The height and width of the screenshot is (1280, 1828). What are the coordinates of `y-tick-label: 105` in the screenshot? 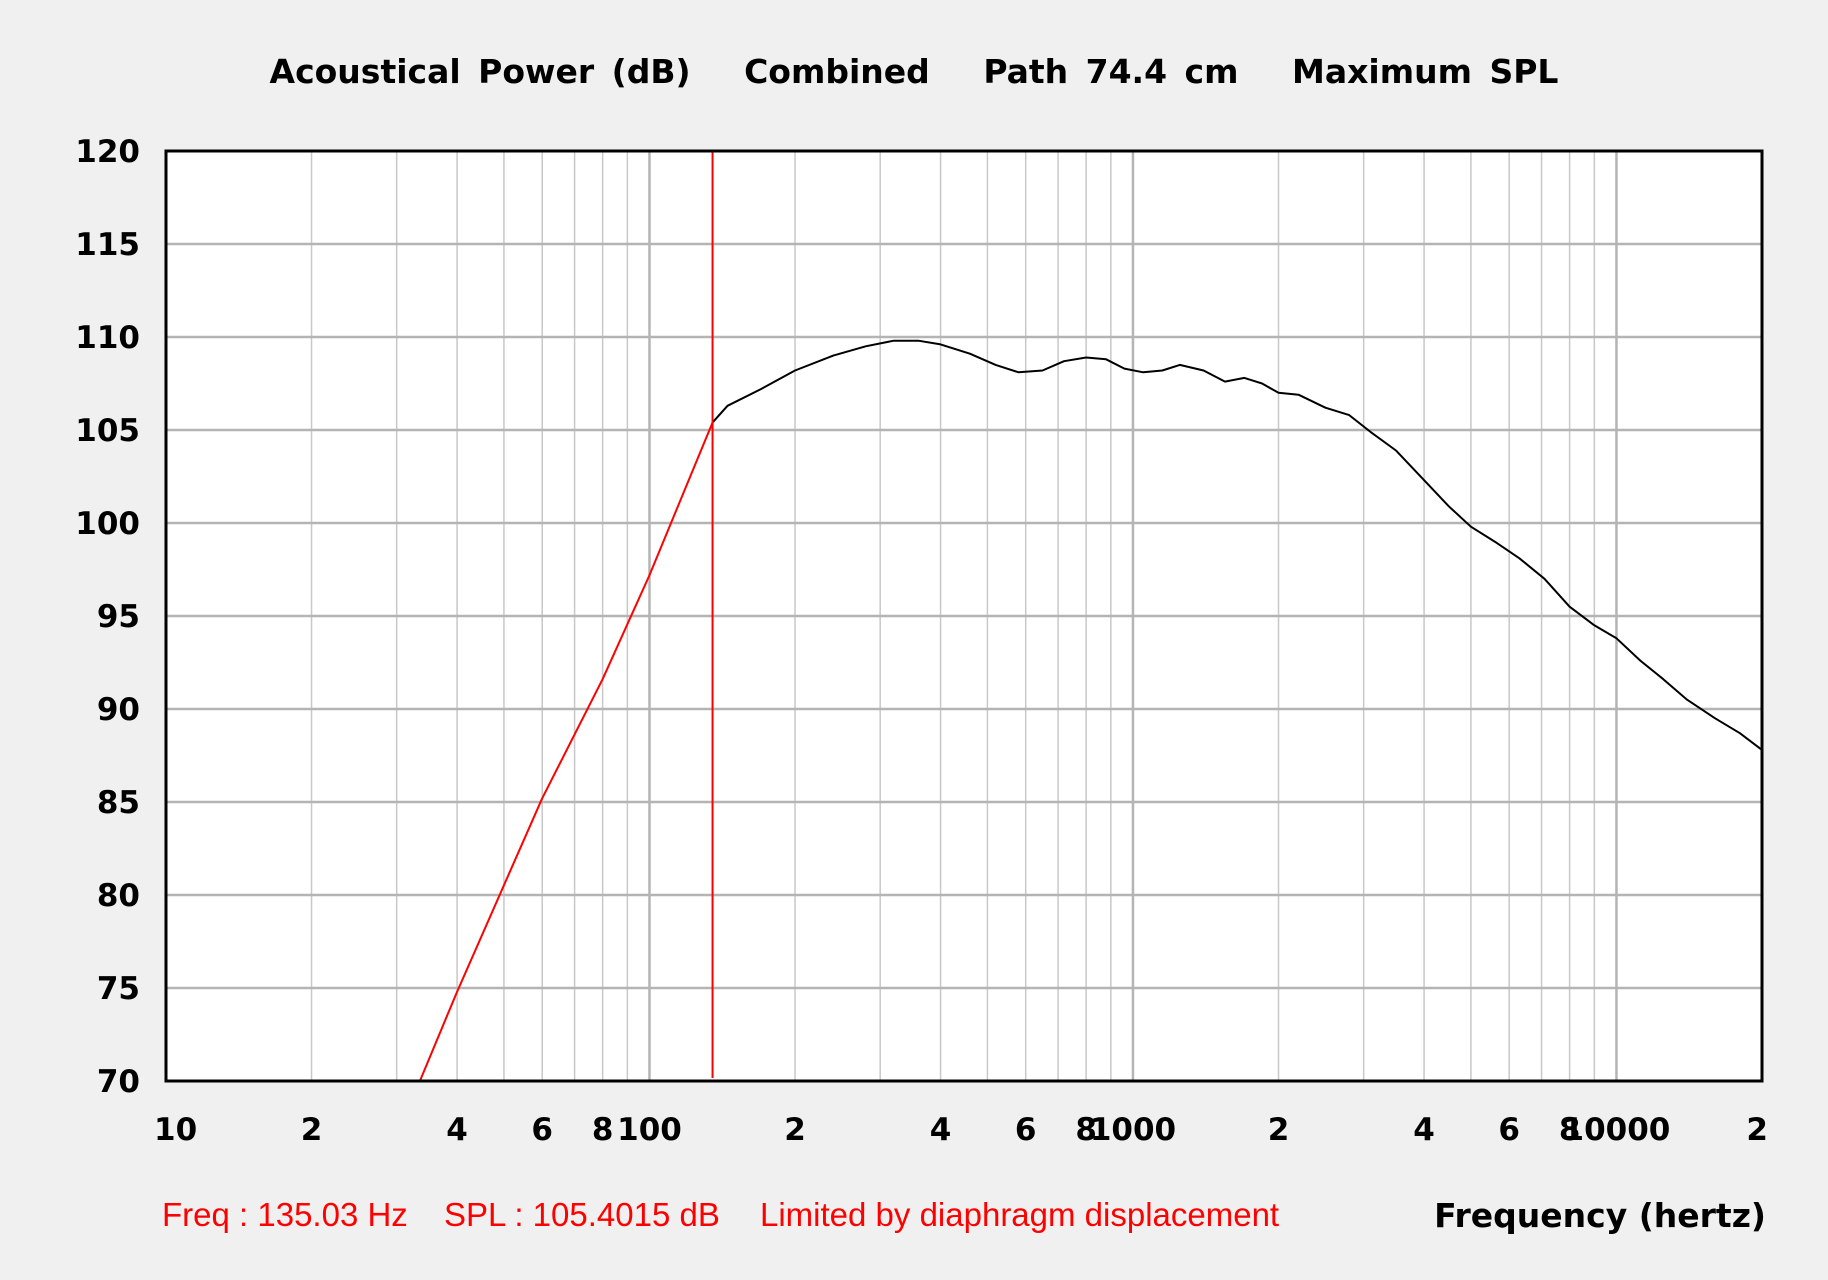 It's located at (107, 431).